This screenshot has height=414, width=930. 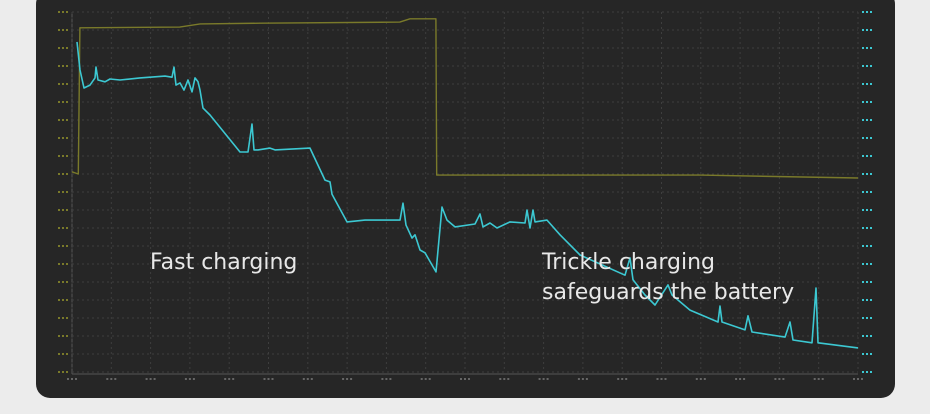 I want to click on annotation: Trickle charging, so click(x=628, y=262).